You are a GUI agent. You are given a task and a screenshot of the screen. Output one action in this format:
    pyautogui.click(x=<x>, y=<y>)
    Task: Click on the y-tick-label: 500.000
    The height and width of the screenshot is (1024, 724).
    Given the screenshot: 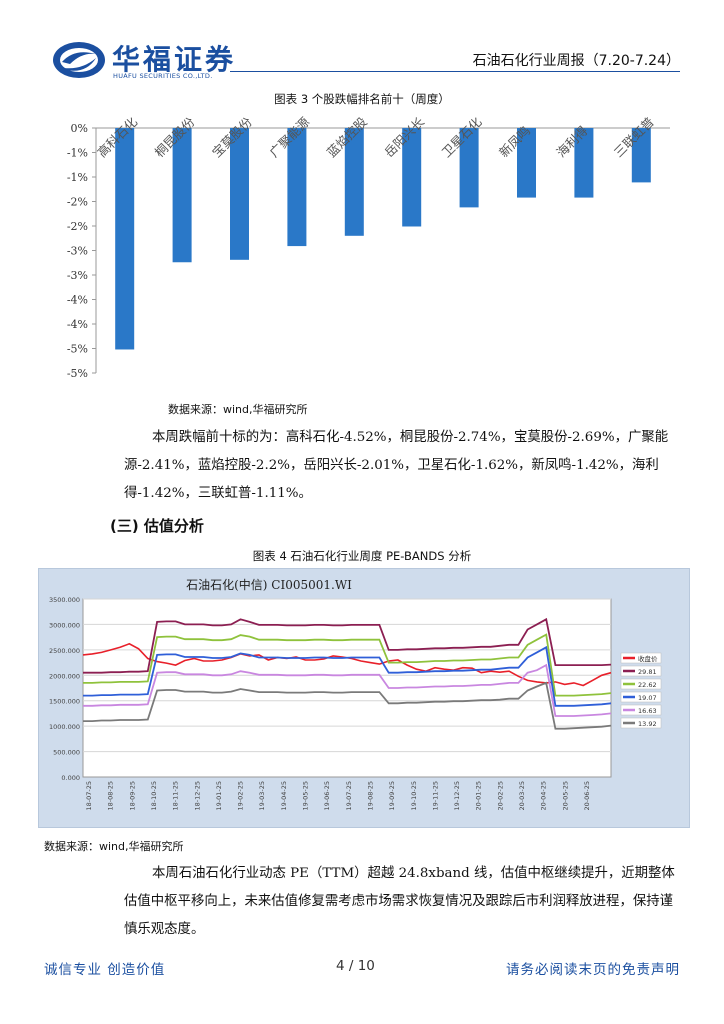 What is the action you would take?
    pyautogui.click(x=66, y=753)
    